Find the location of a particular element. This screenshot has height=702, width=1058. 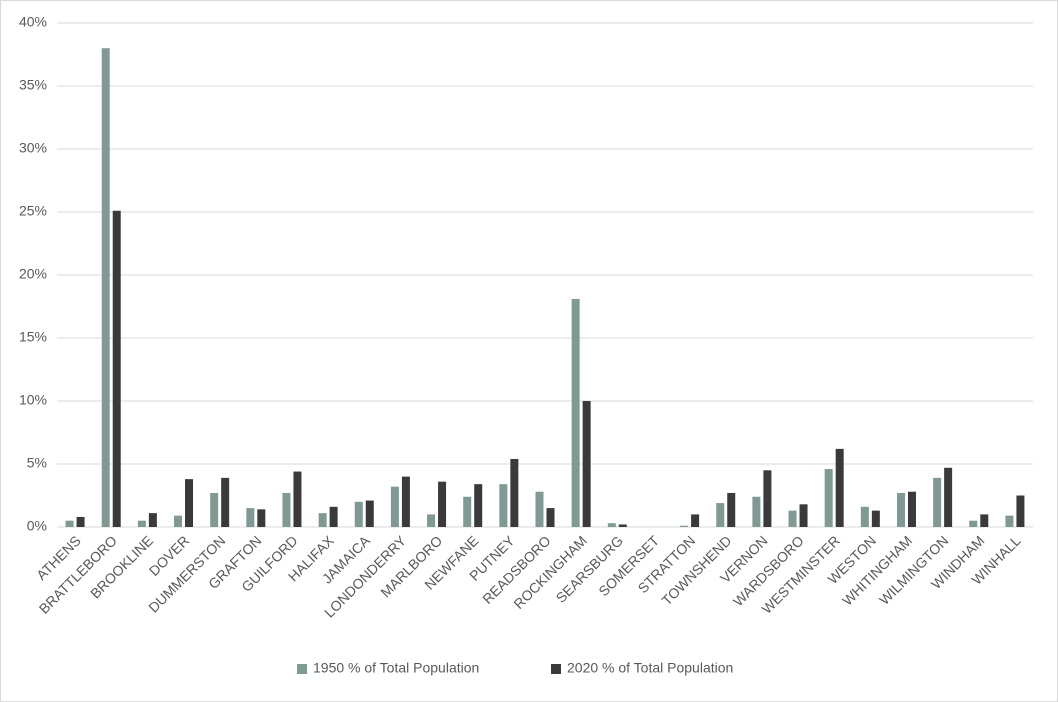

y-tick-label: 35% is located at coordinates (33, 85).